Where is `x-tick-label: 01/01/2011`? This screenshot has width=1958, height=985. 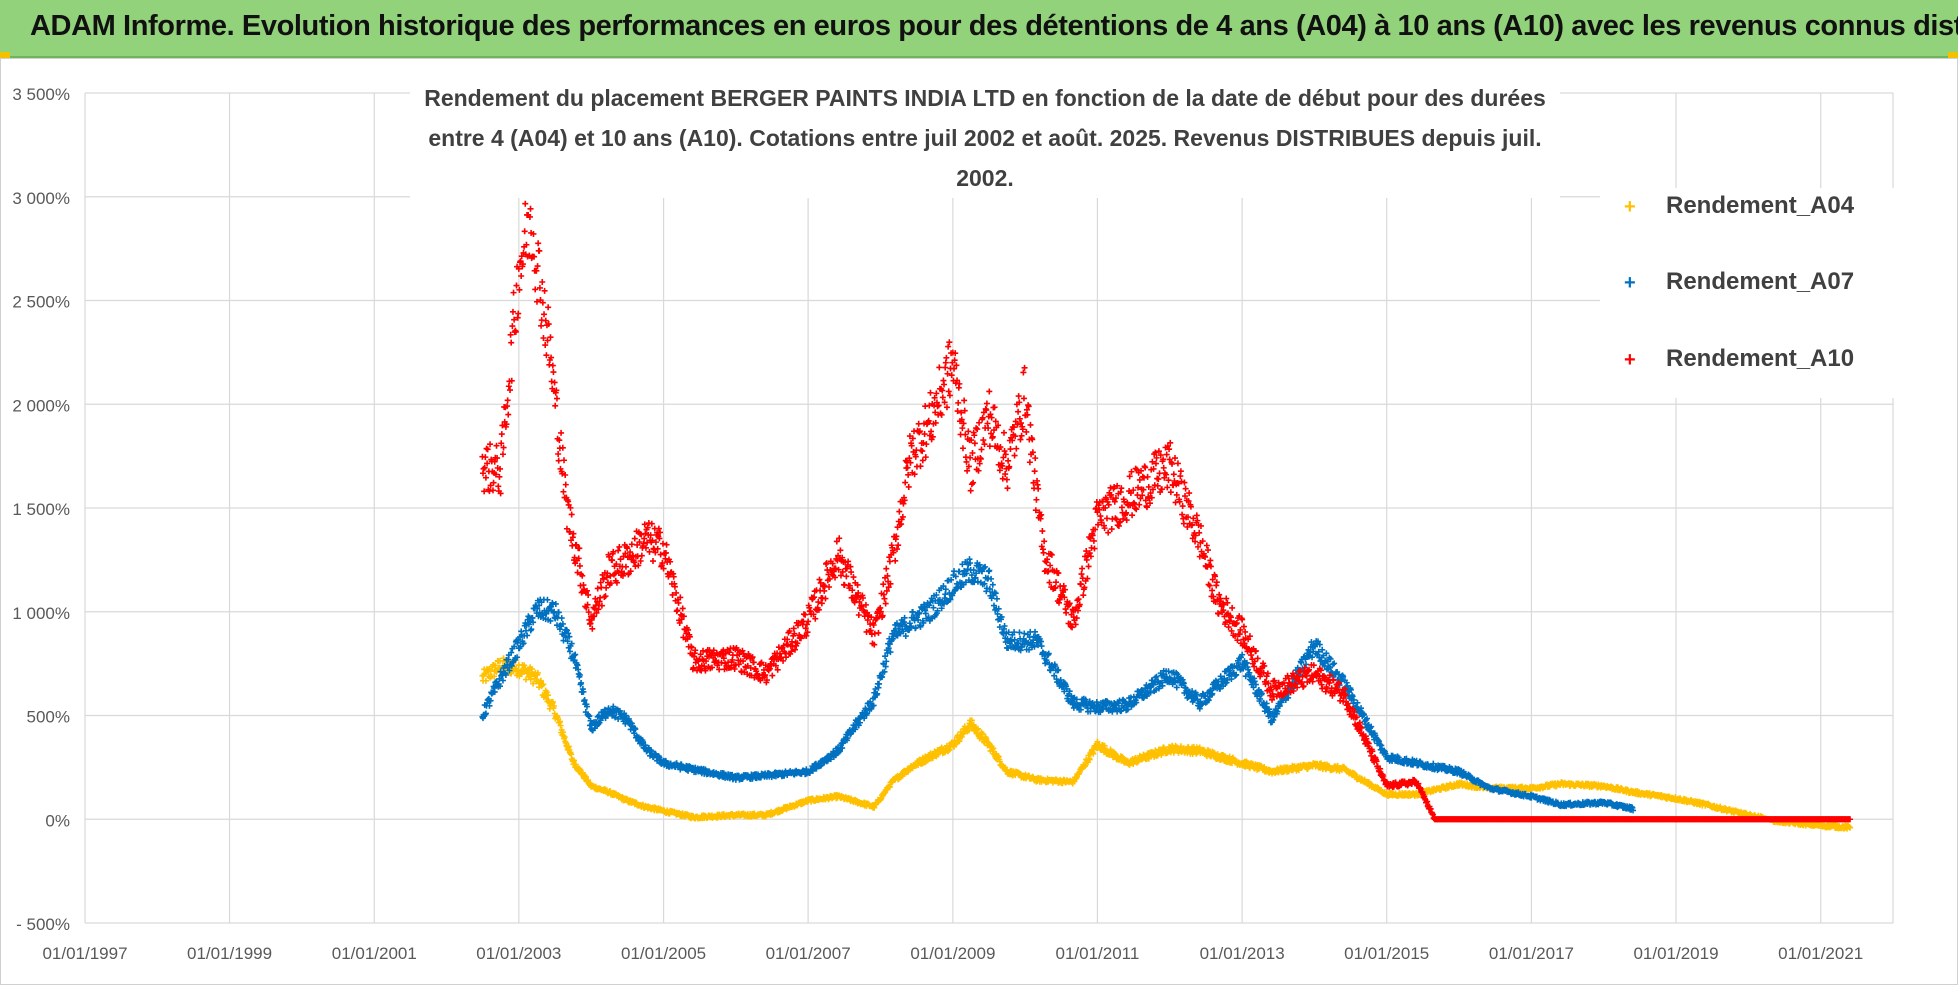
x-tick-label: 01/01/2011 is located at coordinates (1097, 953).